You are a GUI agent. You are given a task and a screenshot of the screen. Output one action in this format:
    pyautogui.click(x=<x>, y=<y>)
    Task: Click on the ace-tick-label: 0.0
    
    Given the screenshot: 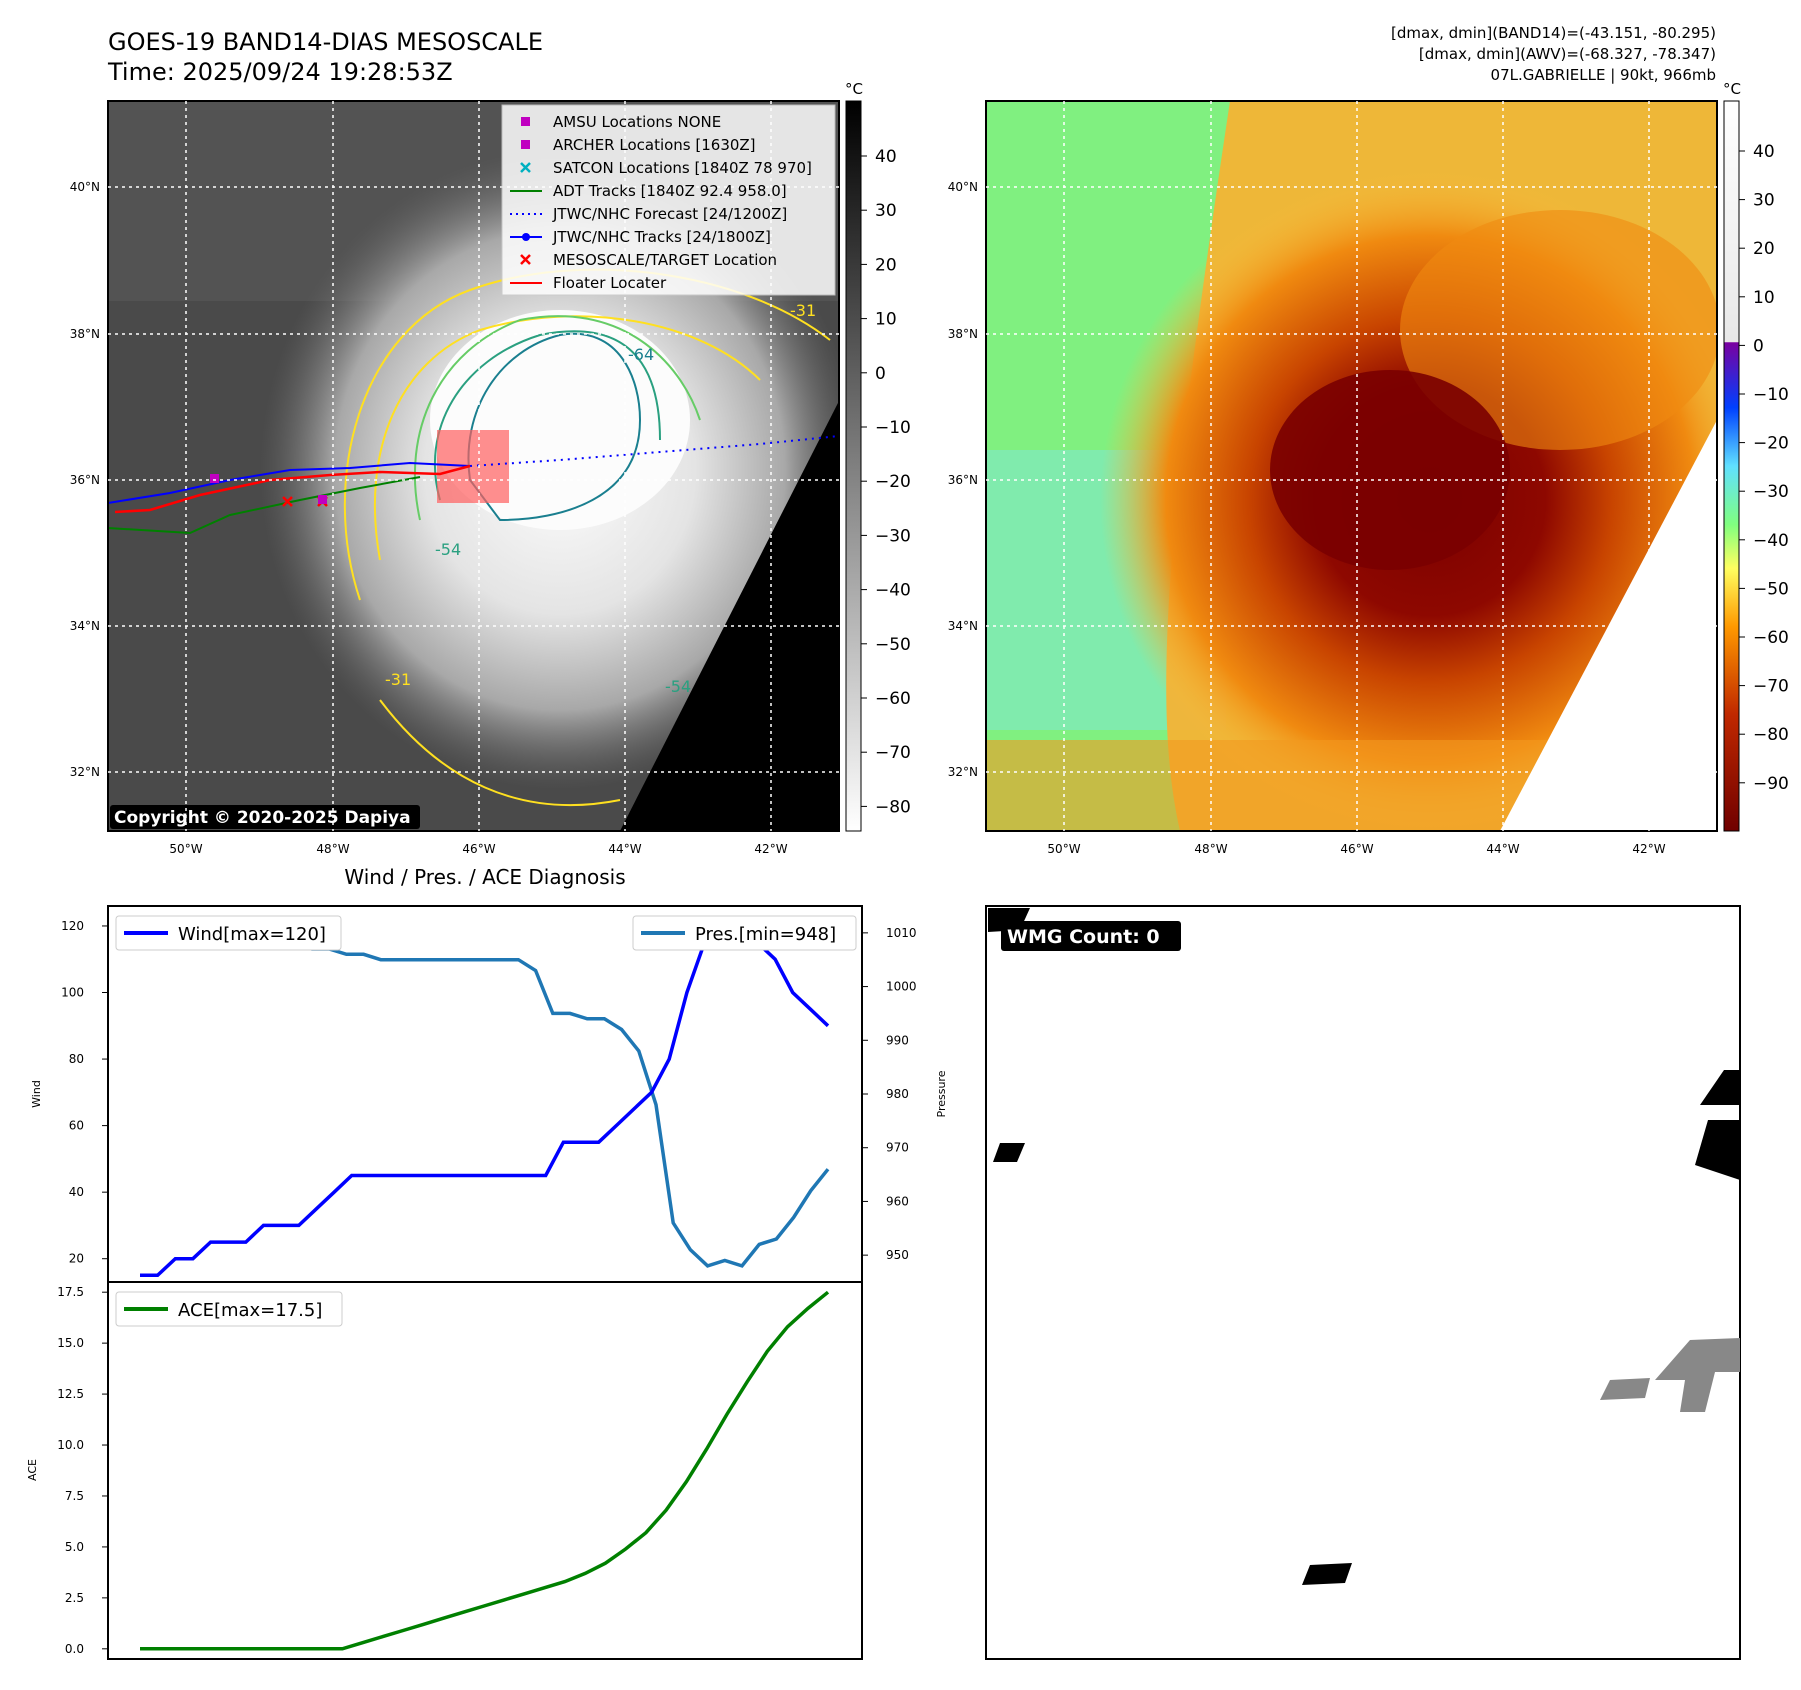 What is the action you would take?
    pyautogui.click(x=74, y=1649)
    